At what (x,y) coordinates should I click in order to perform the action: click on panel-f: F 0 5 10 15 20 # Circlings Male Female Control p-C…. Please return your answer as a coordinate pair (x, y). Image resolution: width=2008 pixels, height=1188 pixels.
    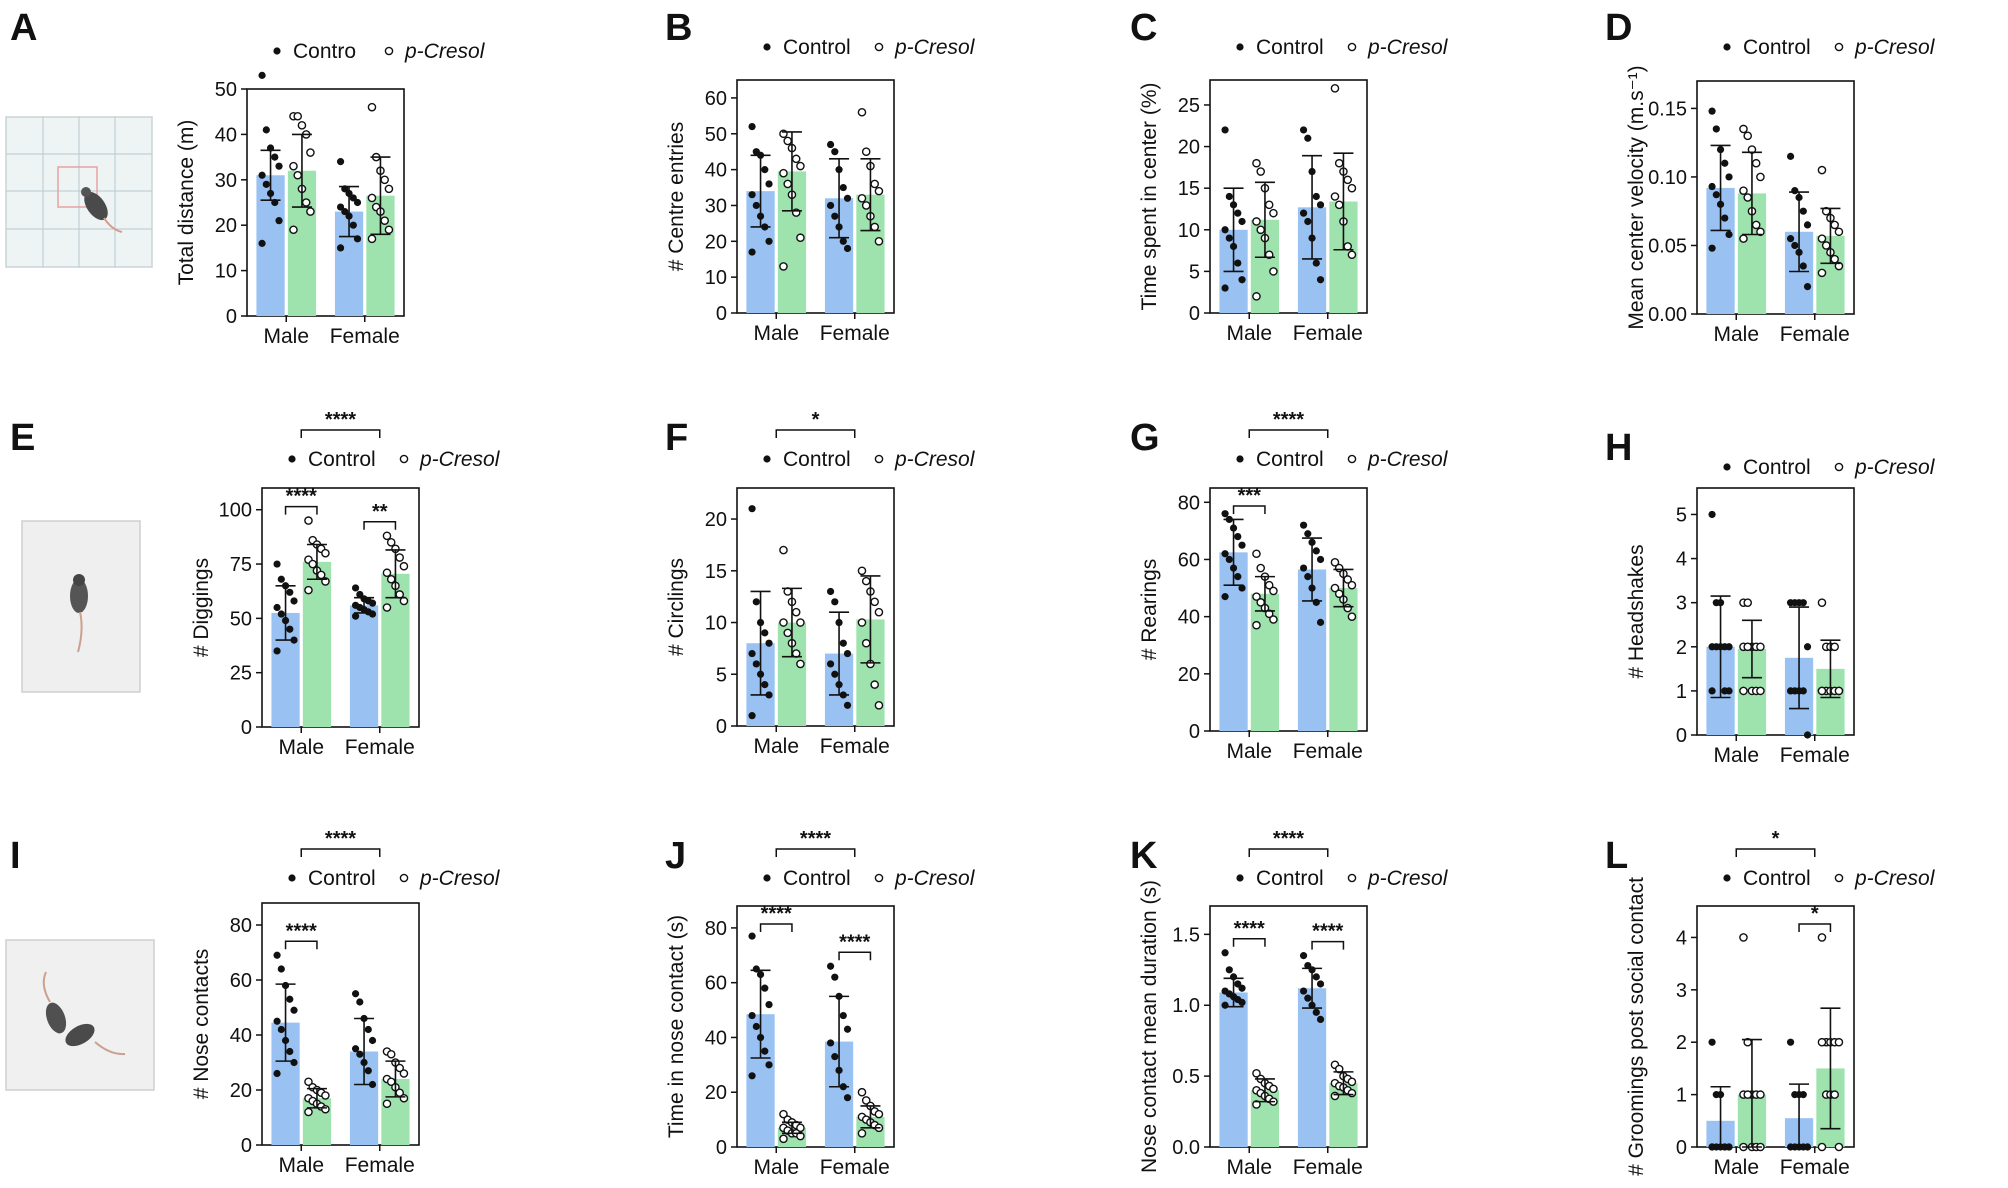
    Looking at the image, I should click on (820, 583).